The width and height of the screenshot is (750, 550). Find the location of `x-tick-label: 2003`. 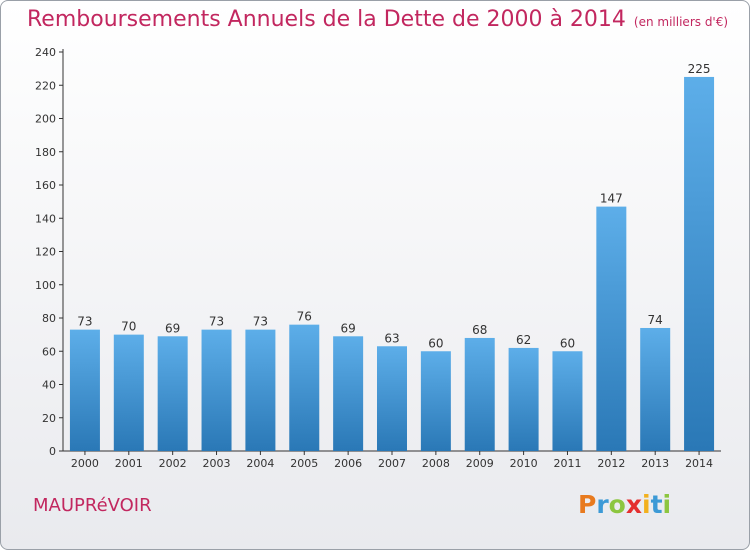

x-tick-label: 2003 is located at coordinates (217, 463).